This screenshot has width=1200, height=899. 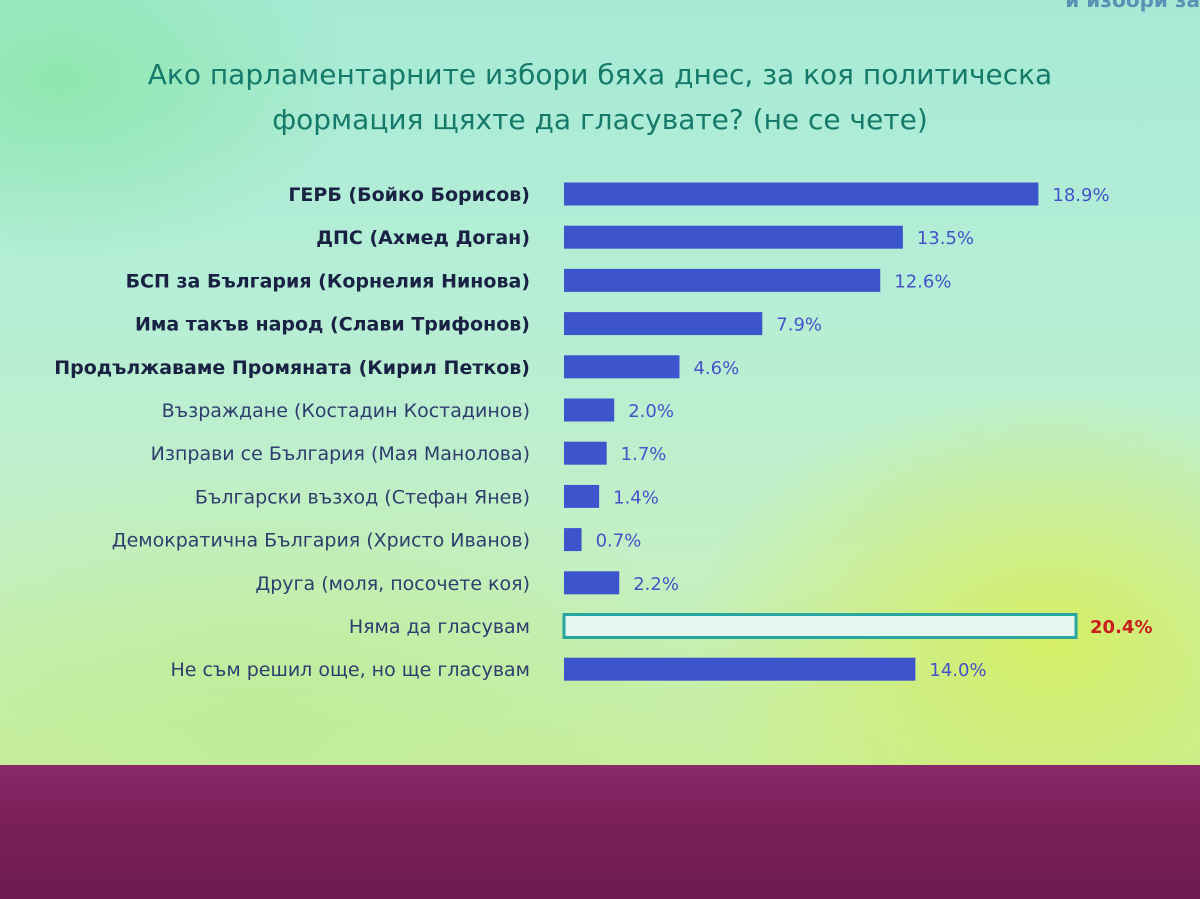 What do you see at coordinates (409, 195) in the screenshot?
I see `category-label: ГЕРБ (Бойко Борисов)` at bounding box center [409, 195].